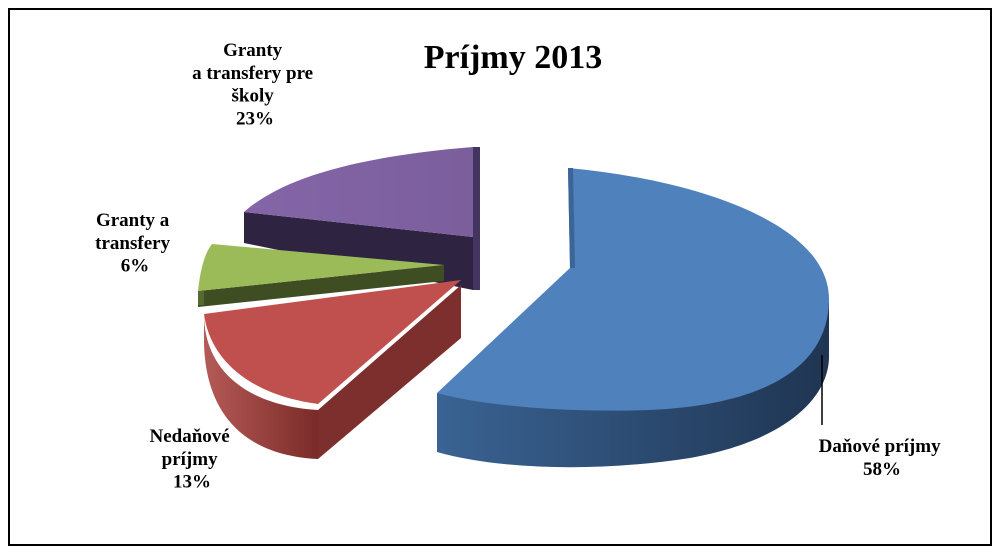 Image resolution: width=1003 pixels, height=556 pixels. I want to click on slice-label-danove: Daňové príjmy 58%, so click(882, 458).